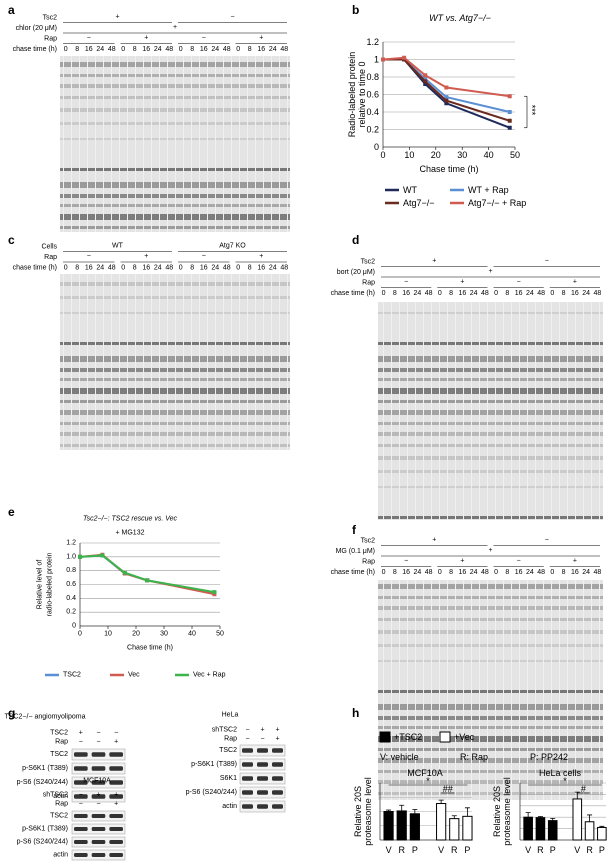 This screenshot has width=611, height=864. I want to click on gel-row-label: chlor (20 μM), so click(36, 28).